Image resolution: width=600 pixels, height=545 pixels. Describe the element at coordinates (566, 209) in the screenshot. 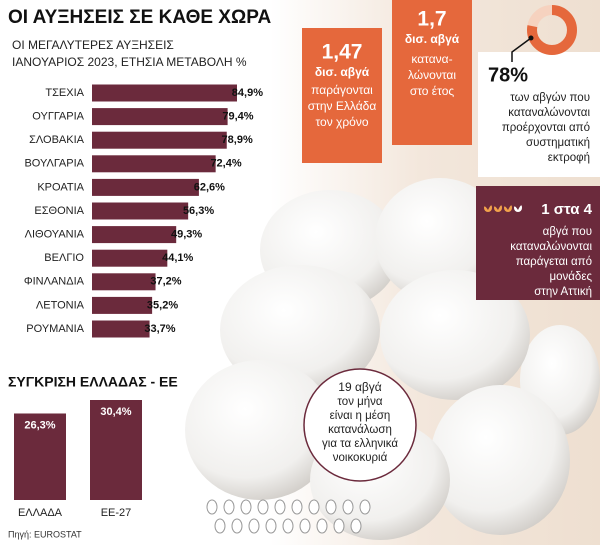

I see `callout-number: 1 στα 4` at that location.